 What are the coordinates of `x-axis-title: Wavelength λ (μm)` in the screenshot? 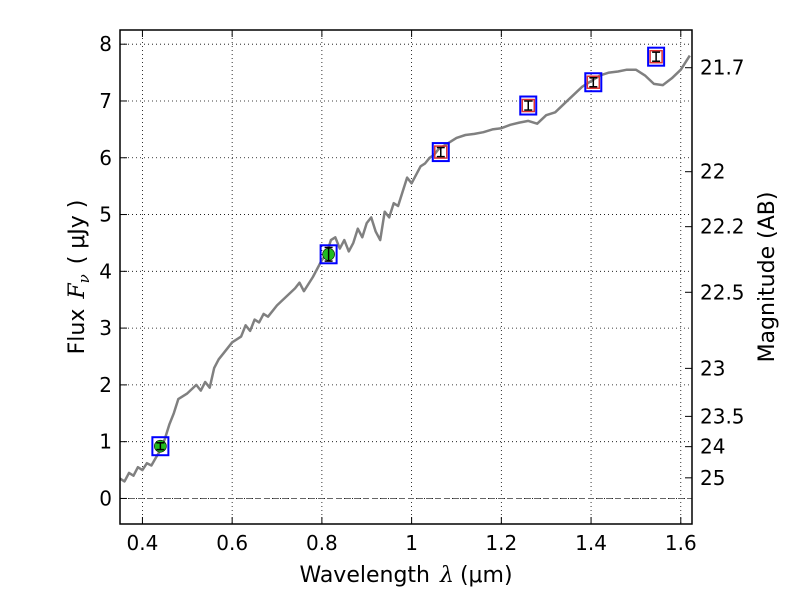 It's located at (405, 575).